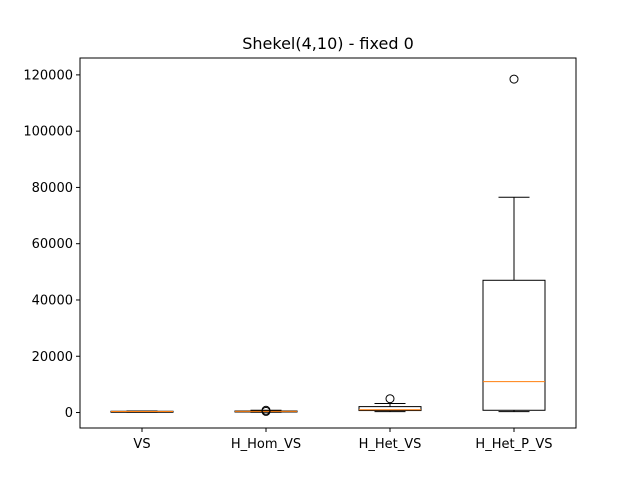 This screenshot has height=480, width=640. What do you see at coordinates (266, 444) in the screenshot?
I see `x-tick-label: H_Hom_VS` at bounding box center [266, 444].